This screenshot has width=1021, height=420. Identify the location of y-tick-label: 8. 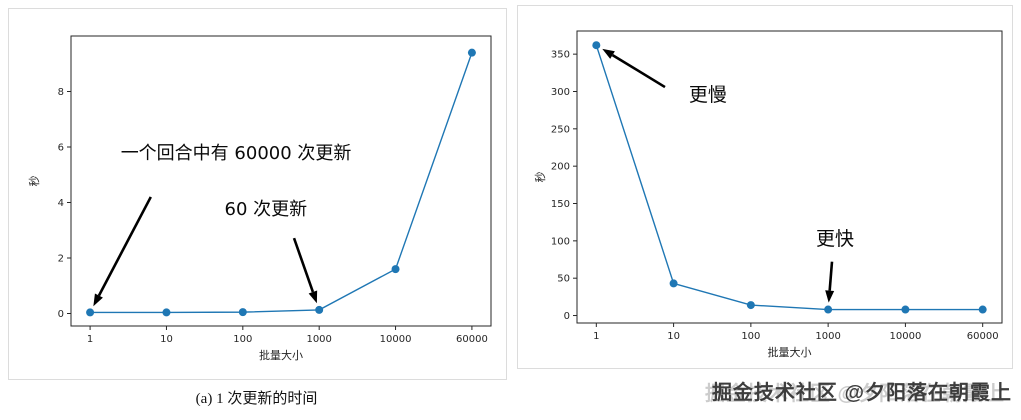
(61, 92).